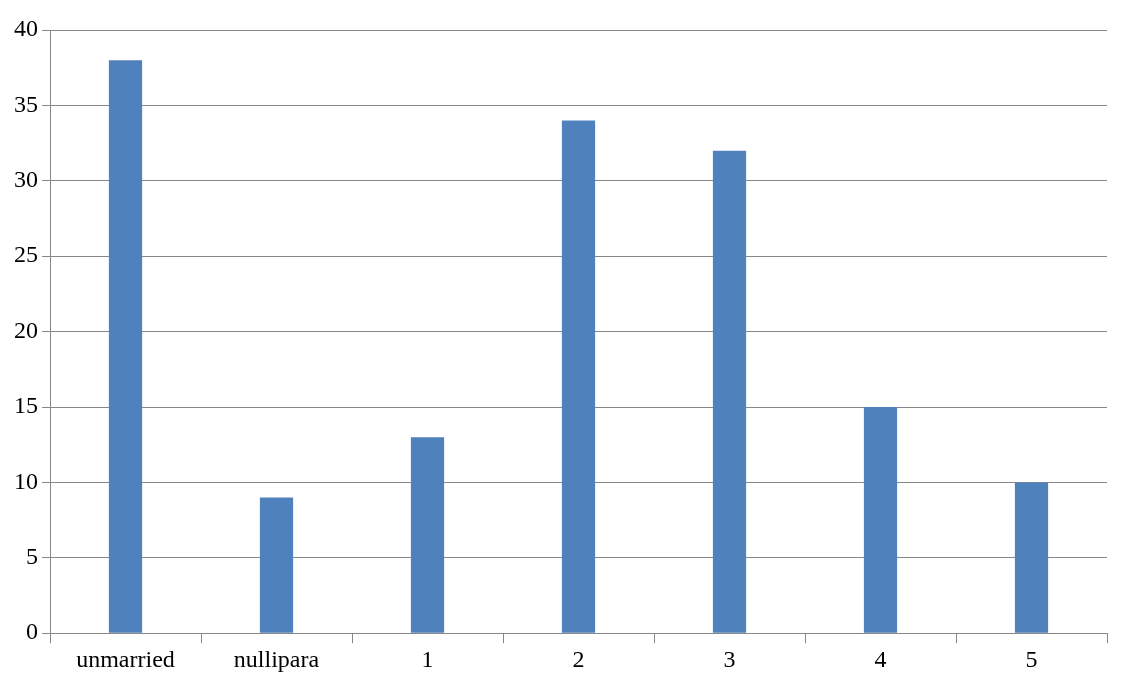  Describe the element at coordinates (276, 658) in the screenshot. I see `x-tick-label: nullipara` at that location.